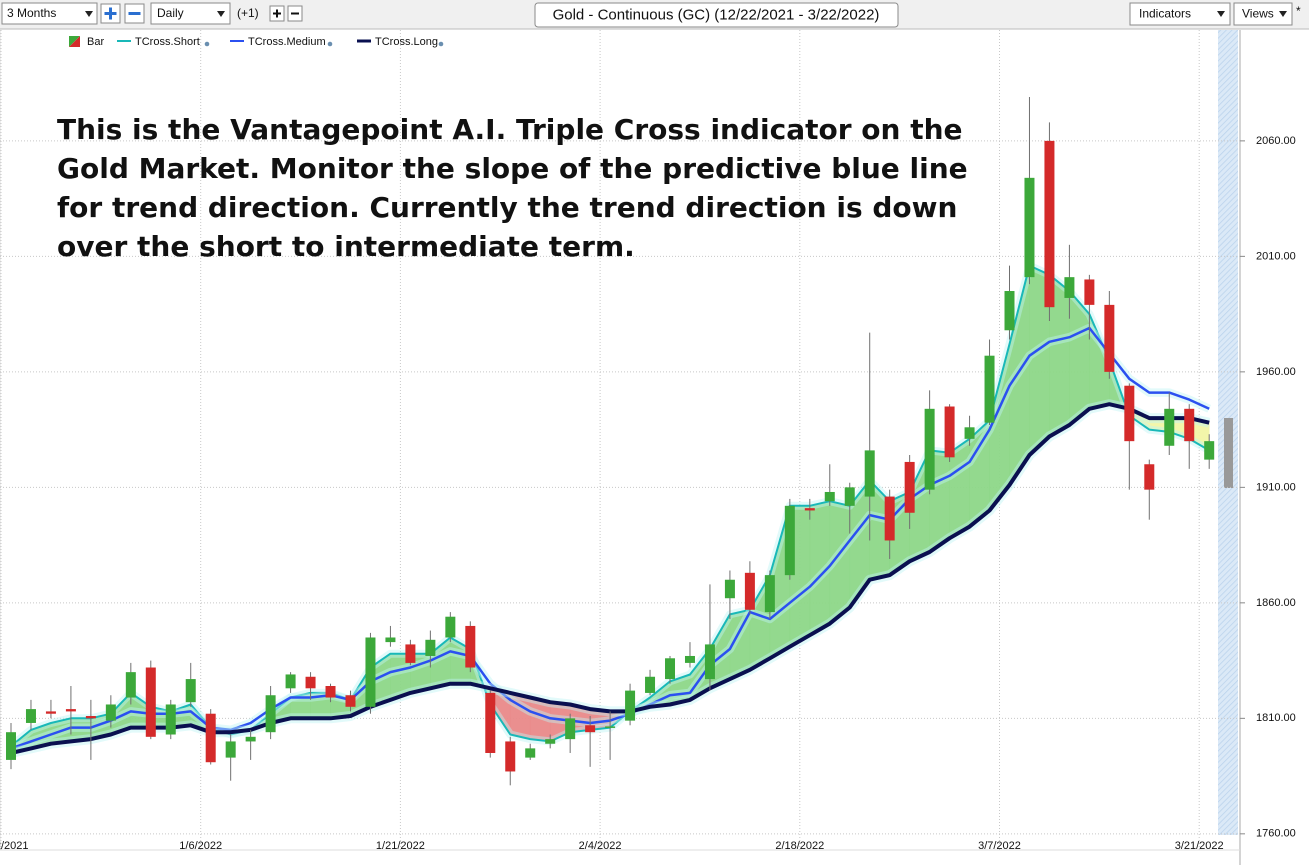  I want to click on zoom-in-button, so click(110, 13).